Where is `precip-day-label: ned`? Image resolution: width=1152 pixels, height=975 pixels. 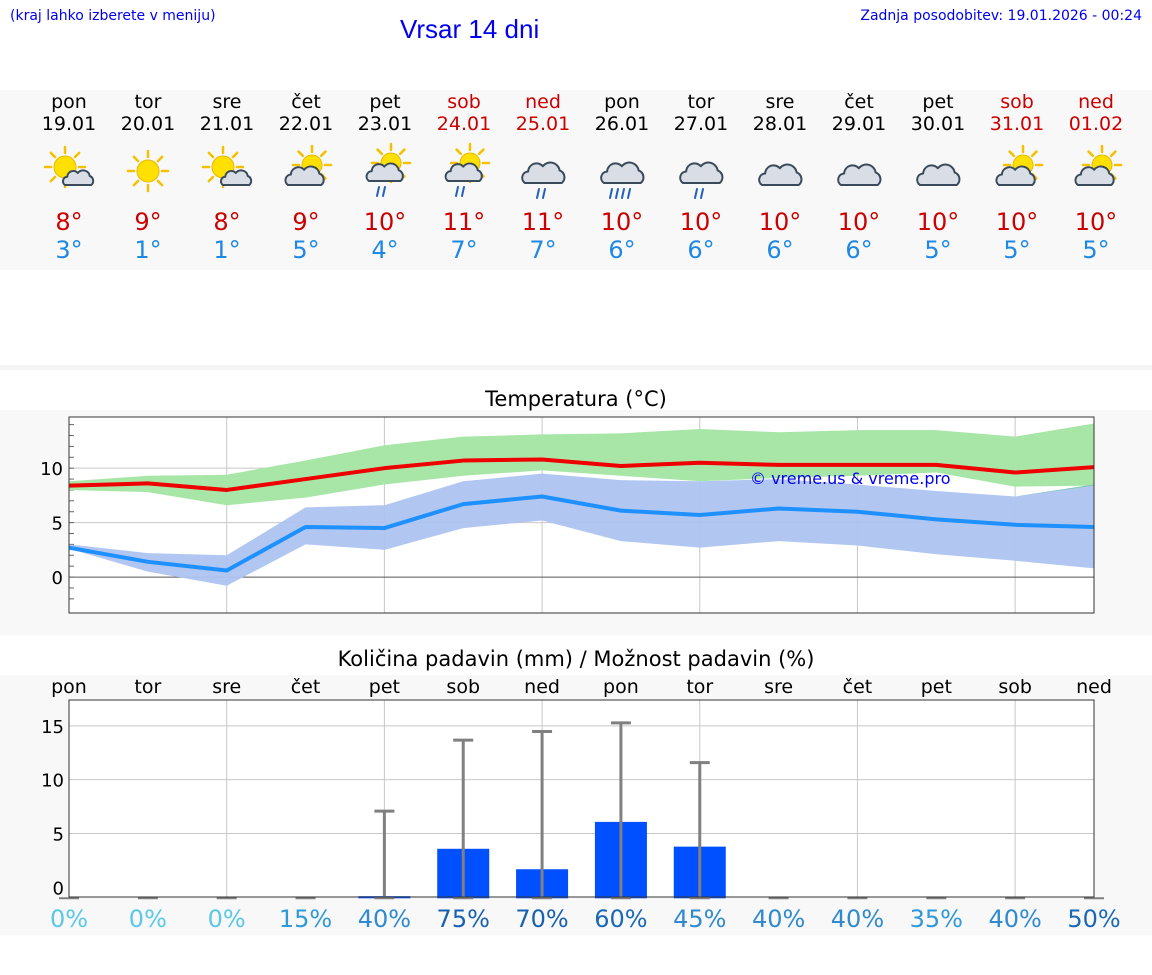
precip-day-label: ned is located at coordinates (1094, 687).